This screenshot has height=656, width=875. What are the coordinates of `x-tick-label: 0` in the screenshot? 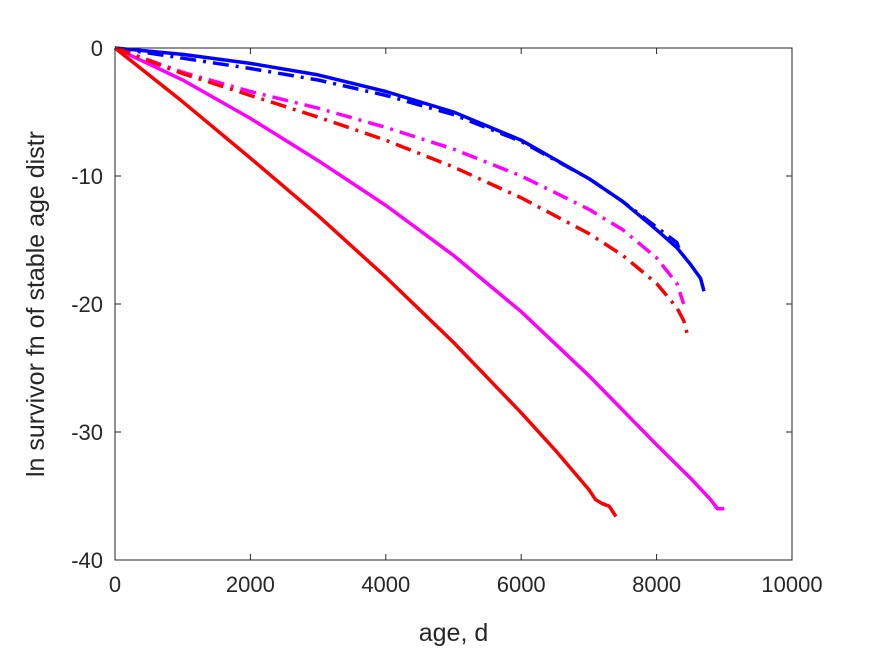 It's located at (115, 584).